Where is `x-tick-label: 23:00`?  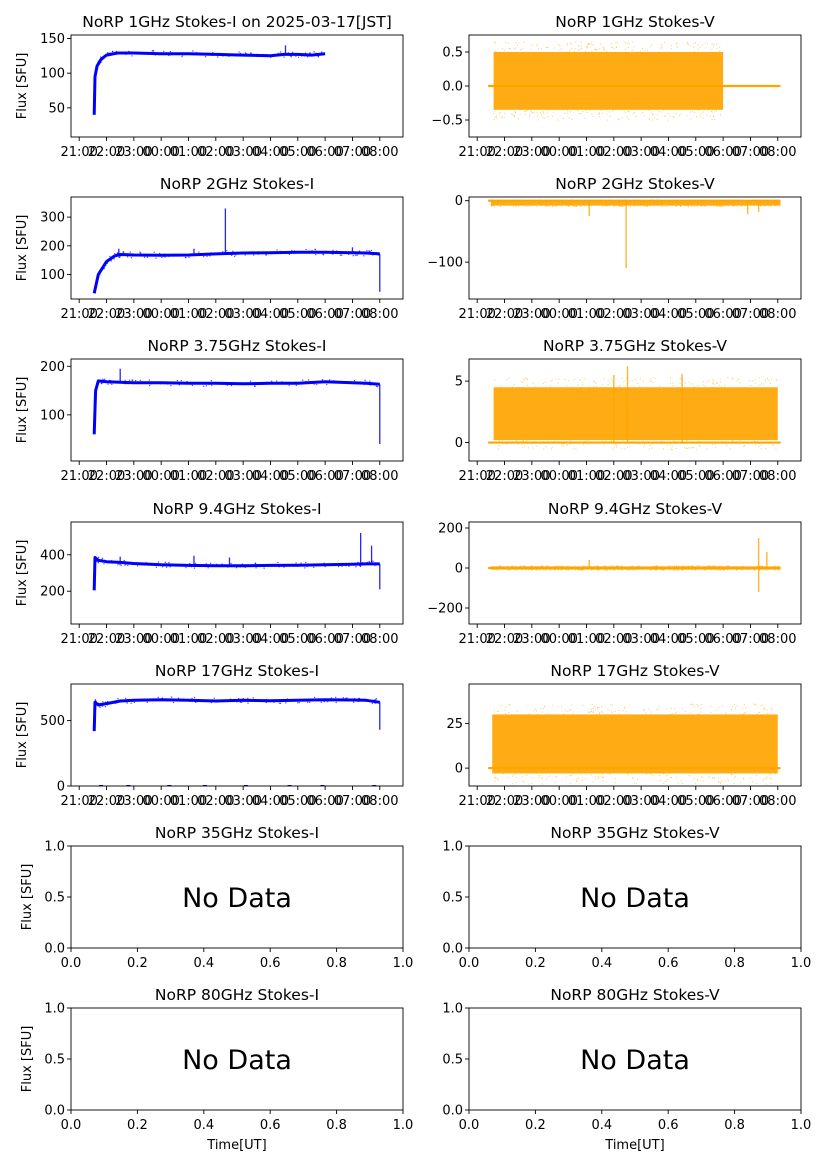
x-tick-label: 23:00 is located at coordinates (531, 639).